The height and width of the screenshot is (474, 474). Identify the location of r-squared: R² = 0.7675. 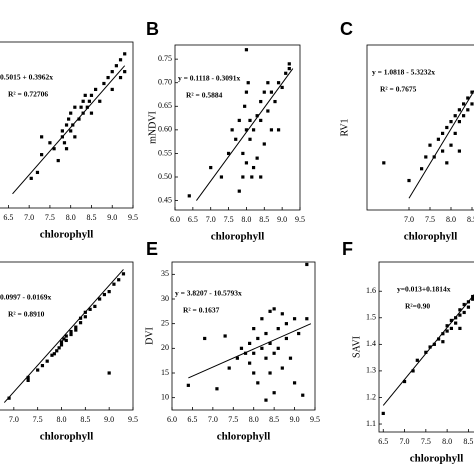
(398, 89).